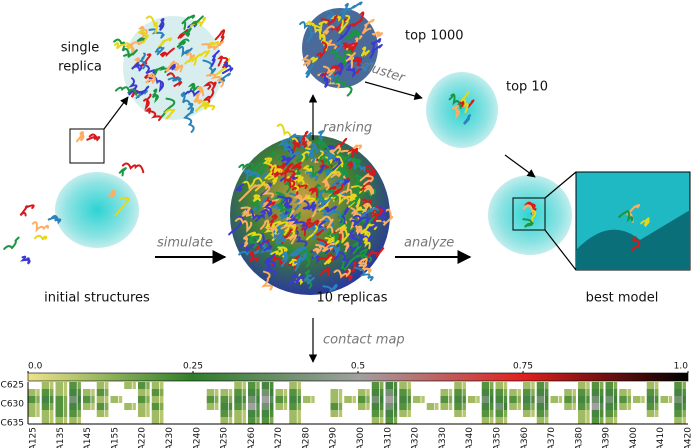  What do you see at coordinates (80, 67) in the screenshot?
I see `label: replica` at bounding box center [80, 67].